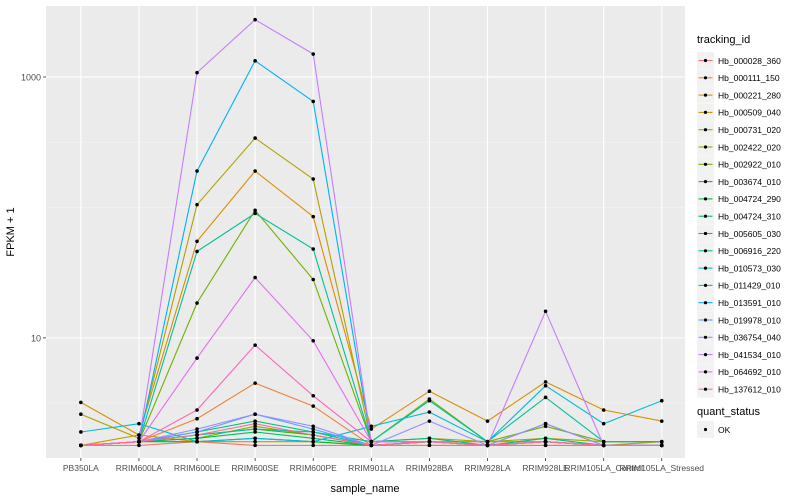 This screenshot has width=800, height=500. Describe the element at coordinates (11, 231) in the screenshot. I see `y-axis-title: FPKM + 1` at that location.